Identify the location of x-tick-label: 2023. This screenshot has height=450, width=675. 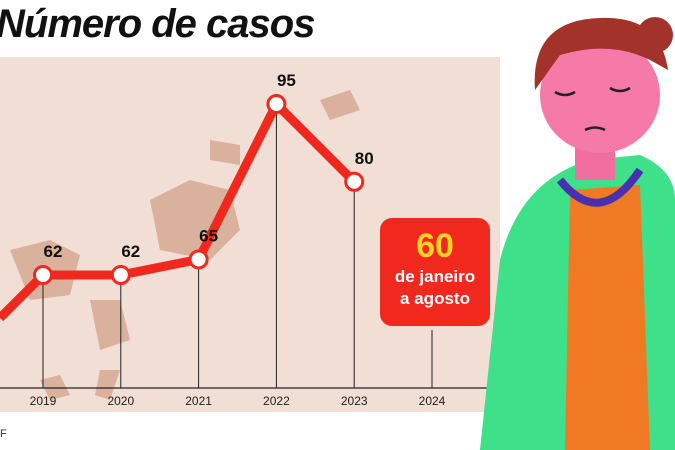
(354, 401).